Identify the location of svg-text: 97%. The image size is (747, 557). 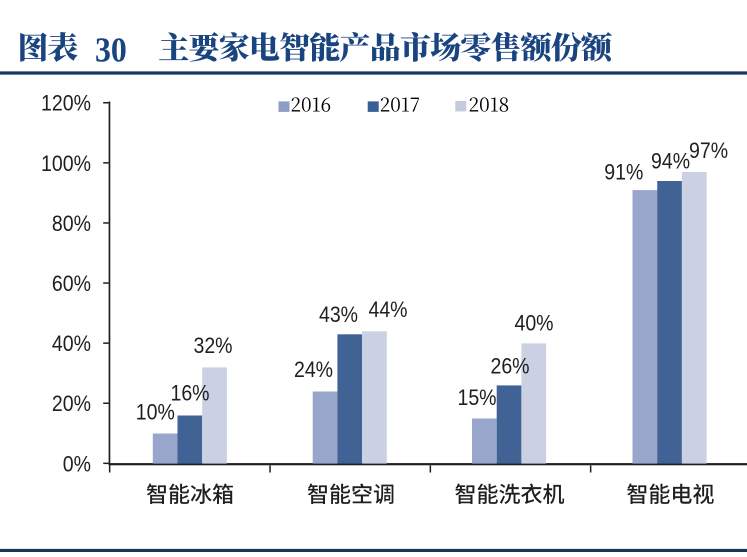
(708, 151).